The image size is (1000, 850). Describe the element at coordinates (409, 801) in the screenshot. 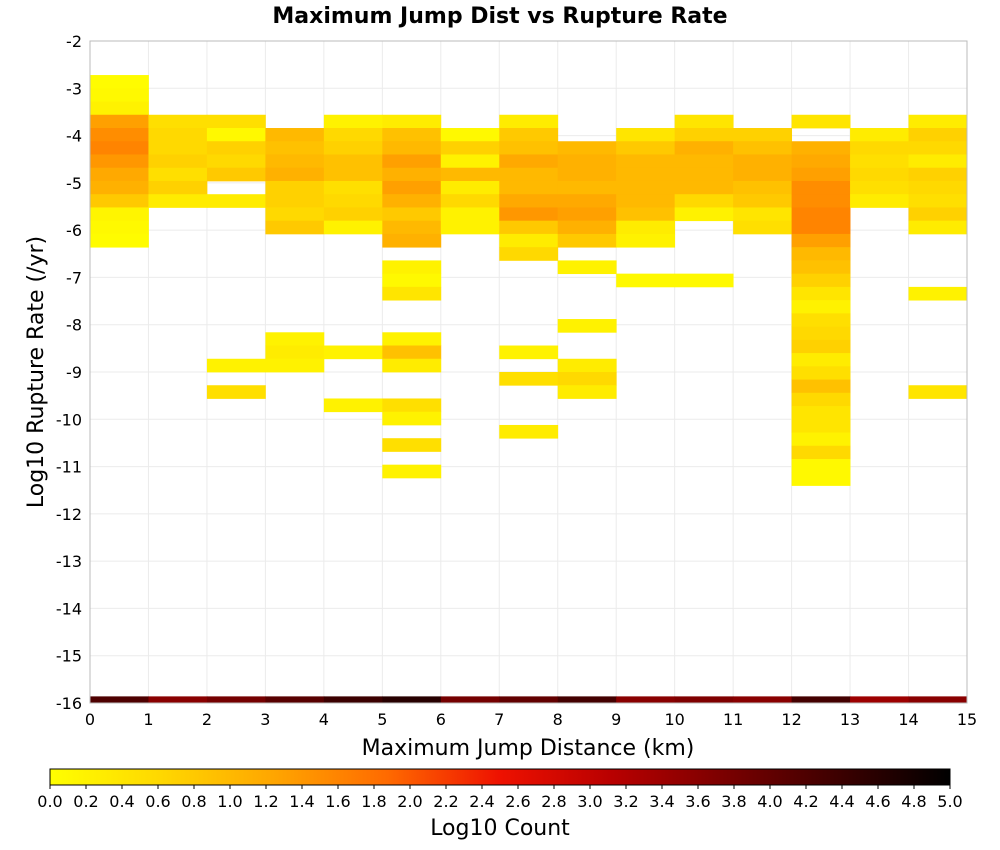

I see `colorbar-tick-label: 2.0` at that location.